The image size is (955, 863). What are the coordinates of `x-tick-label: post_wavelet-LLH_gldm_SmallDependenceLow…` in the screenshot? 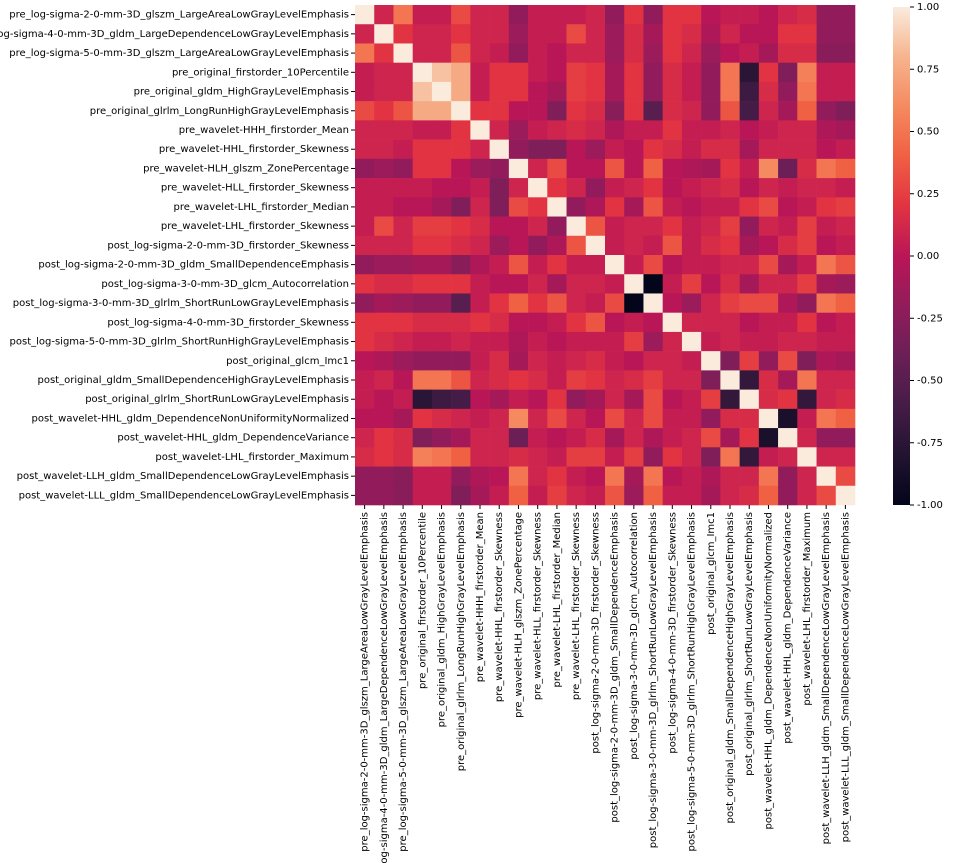 It's located at (826, 678).